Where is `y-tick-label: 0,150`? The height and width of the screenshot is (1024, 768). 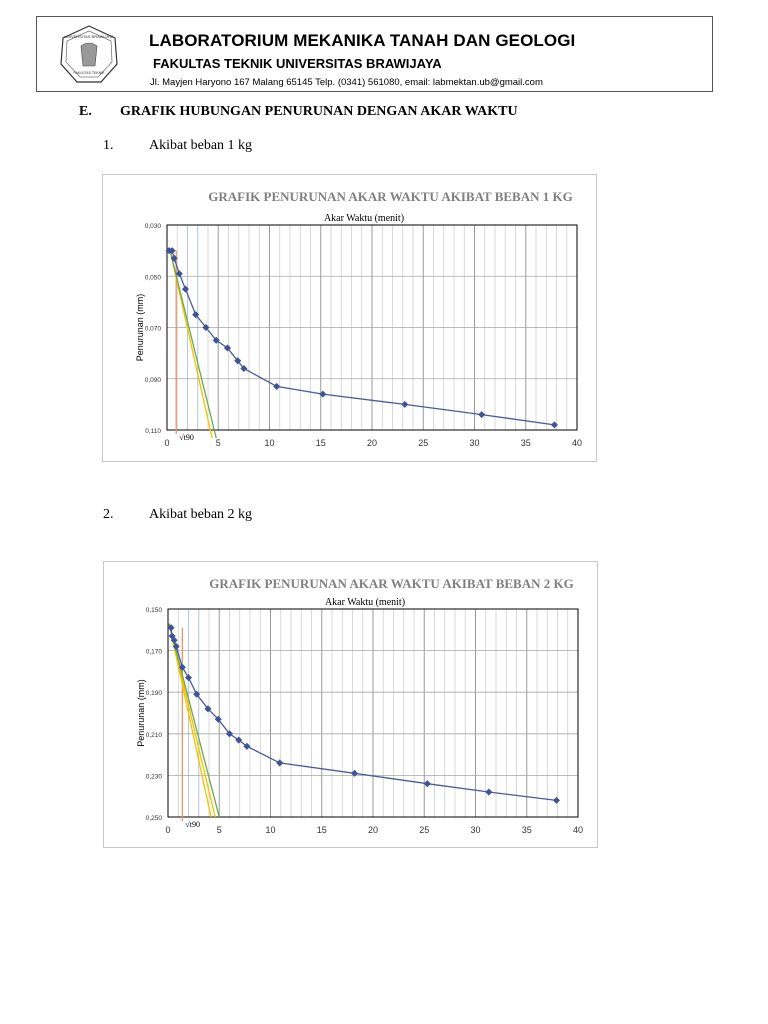 y-tick-label: 0,150 is located at coordinates (154, 610).